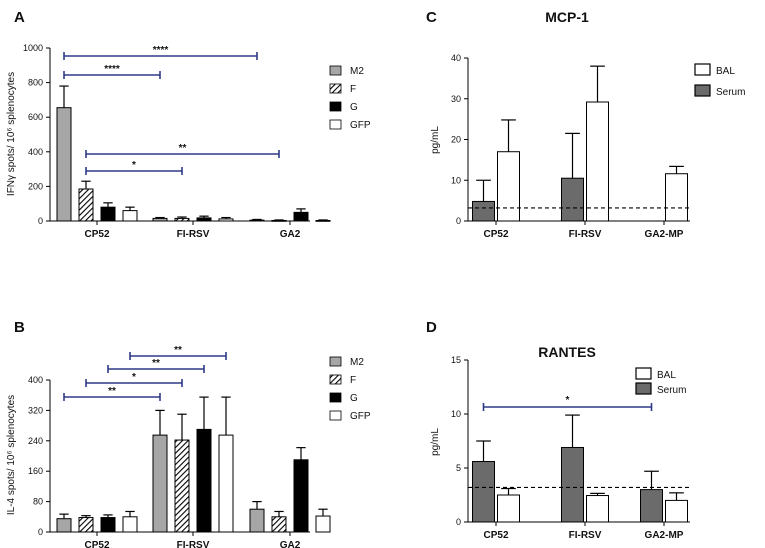 This screenshot has height=548, width=765. Describe the element at coordinates (431, 327) in the screenshot. I see `panel-D-label: D` at that location.